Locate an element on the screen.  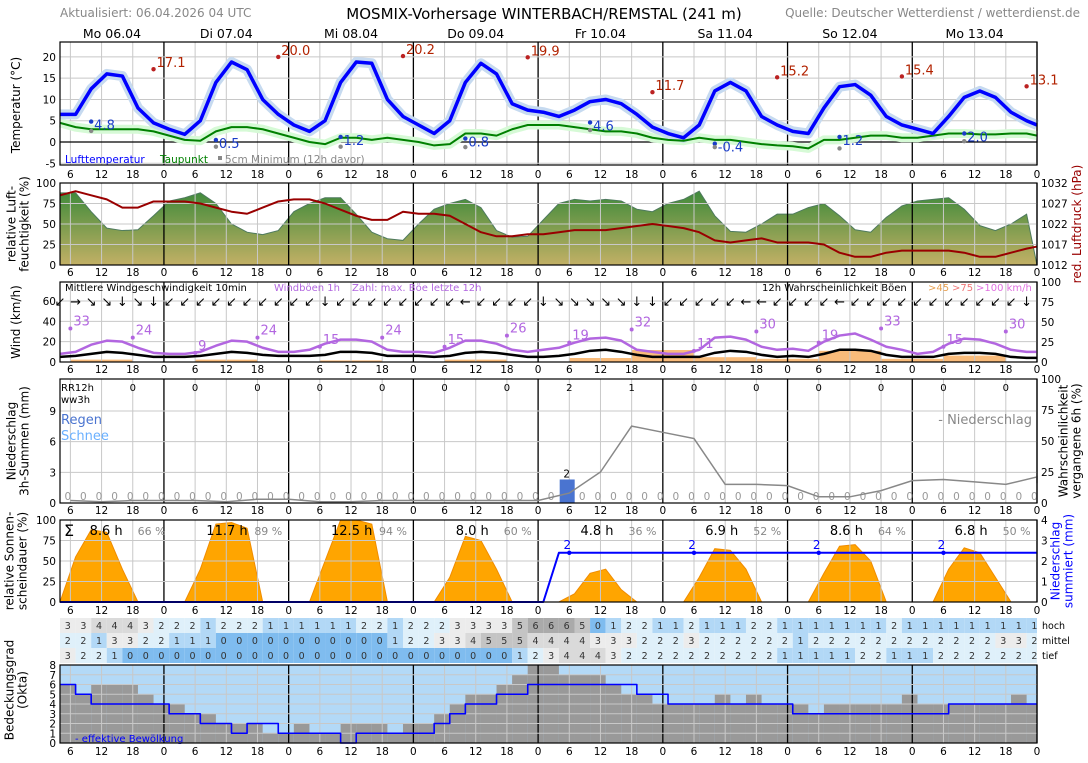
ground-min-dot is located at coordinates (91, 131).